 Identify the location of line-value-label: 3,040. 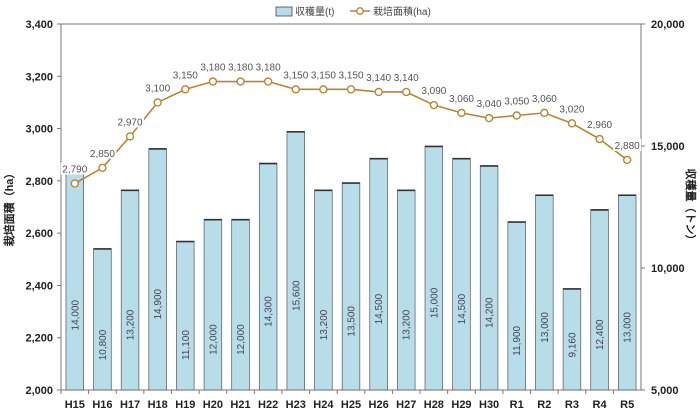
(489, 104).